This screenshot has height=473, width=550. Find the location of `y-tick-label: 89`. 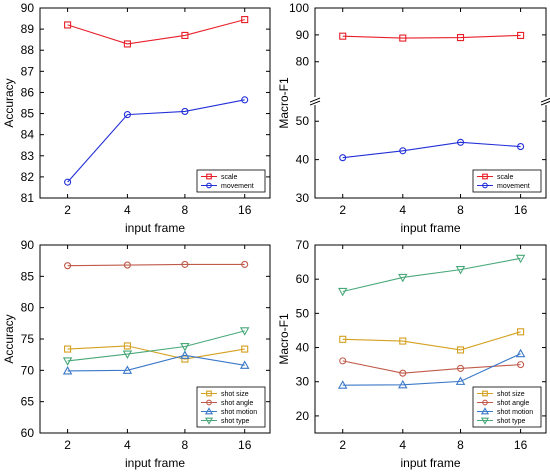

y-tick-label: 89 is located at coordinates (28, 29).